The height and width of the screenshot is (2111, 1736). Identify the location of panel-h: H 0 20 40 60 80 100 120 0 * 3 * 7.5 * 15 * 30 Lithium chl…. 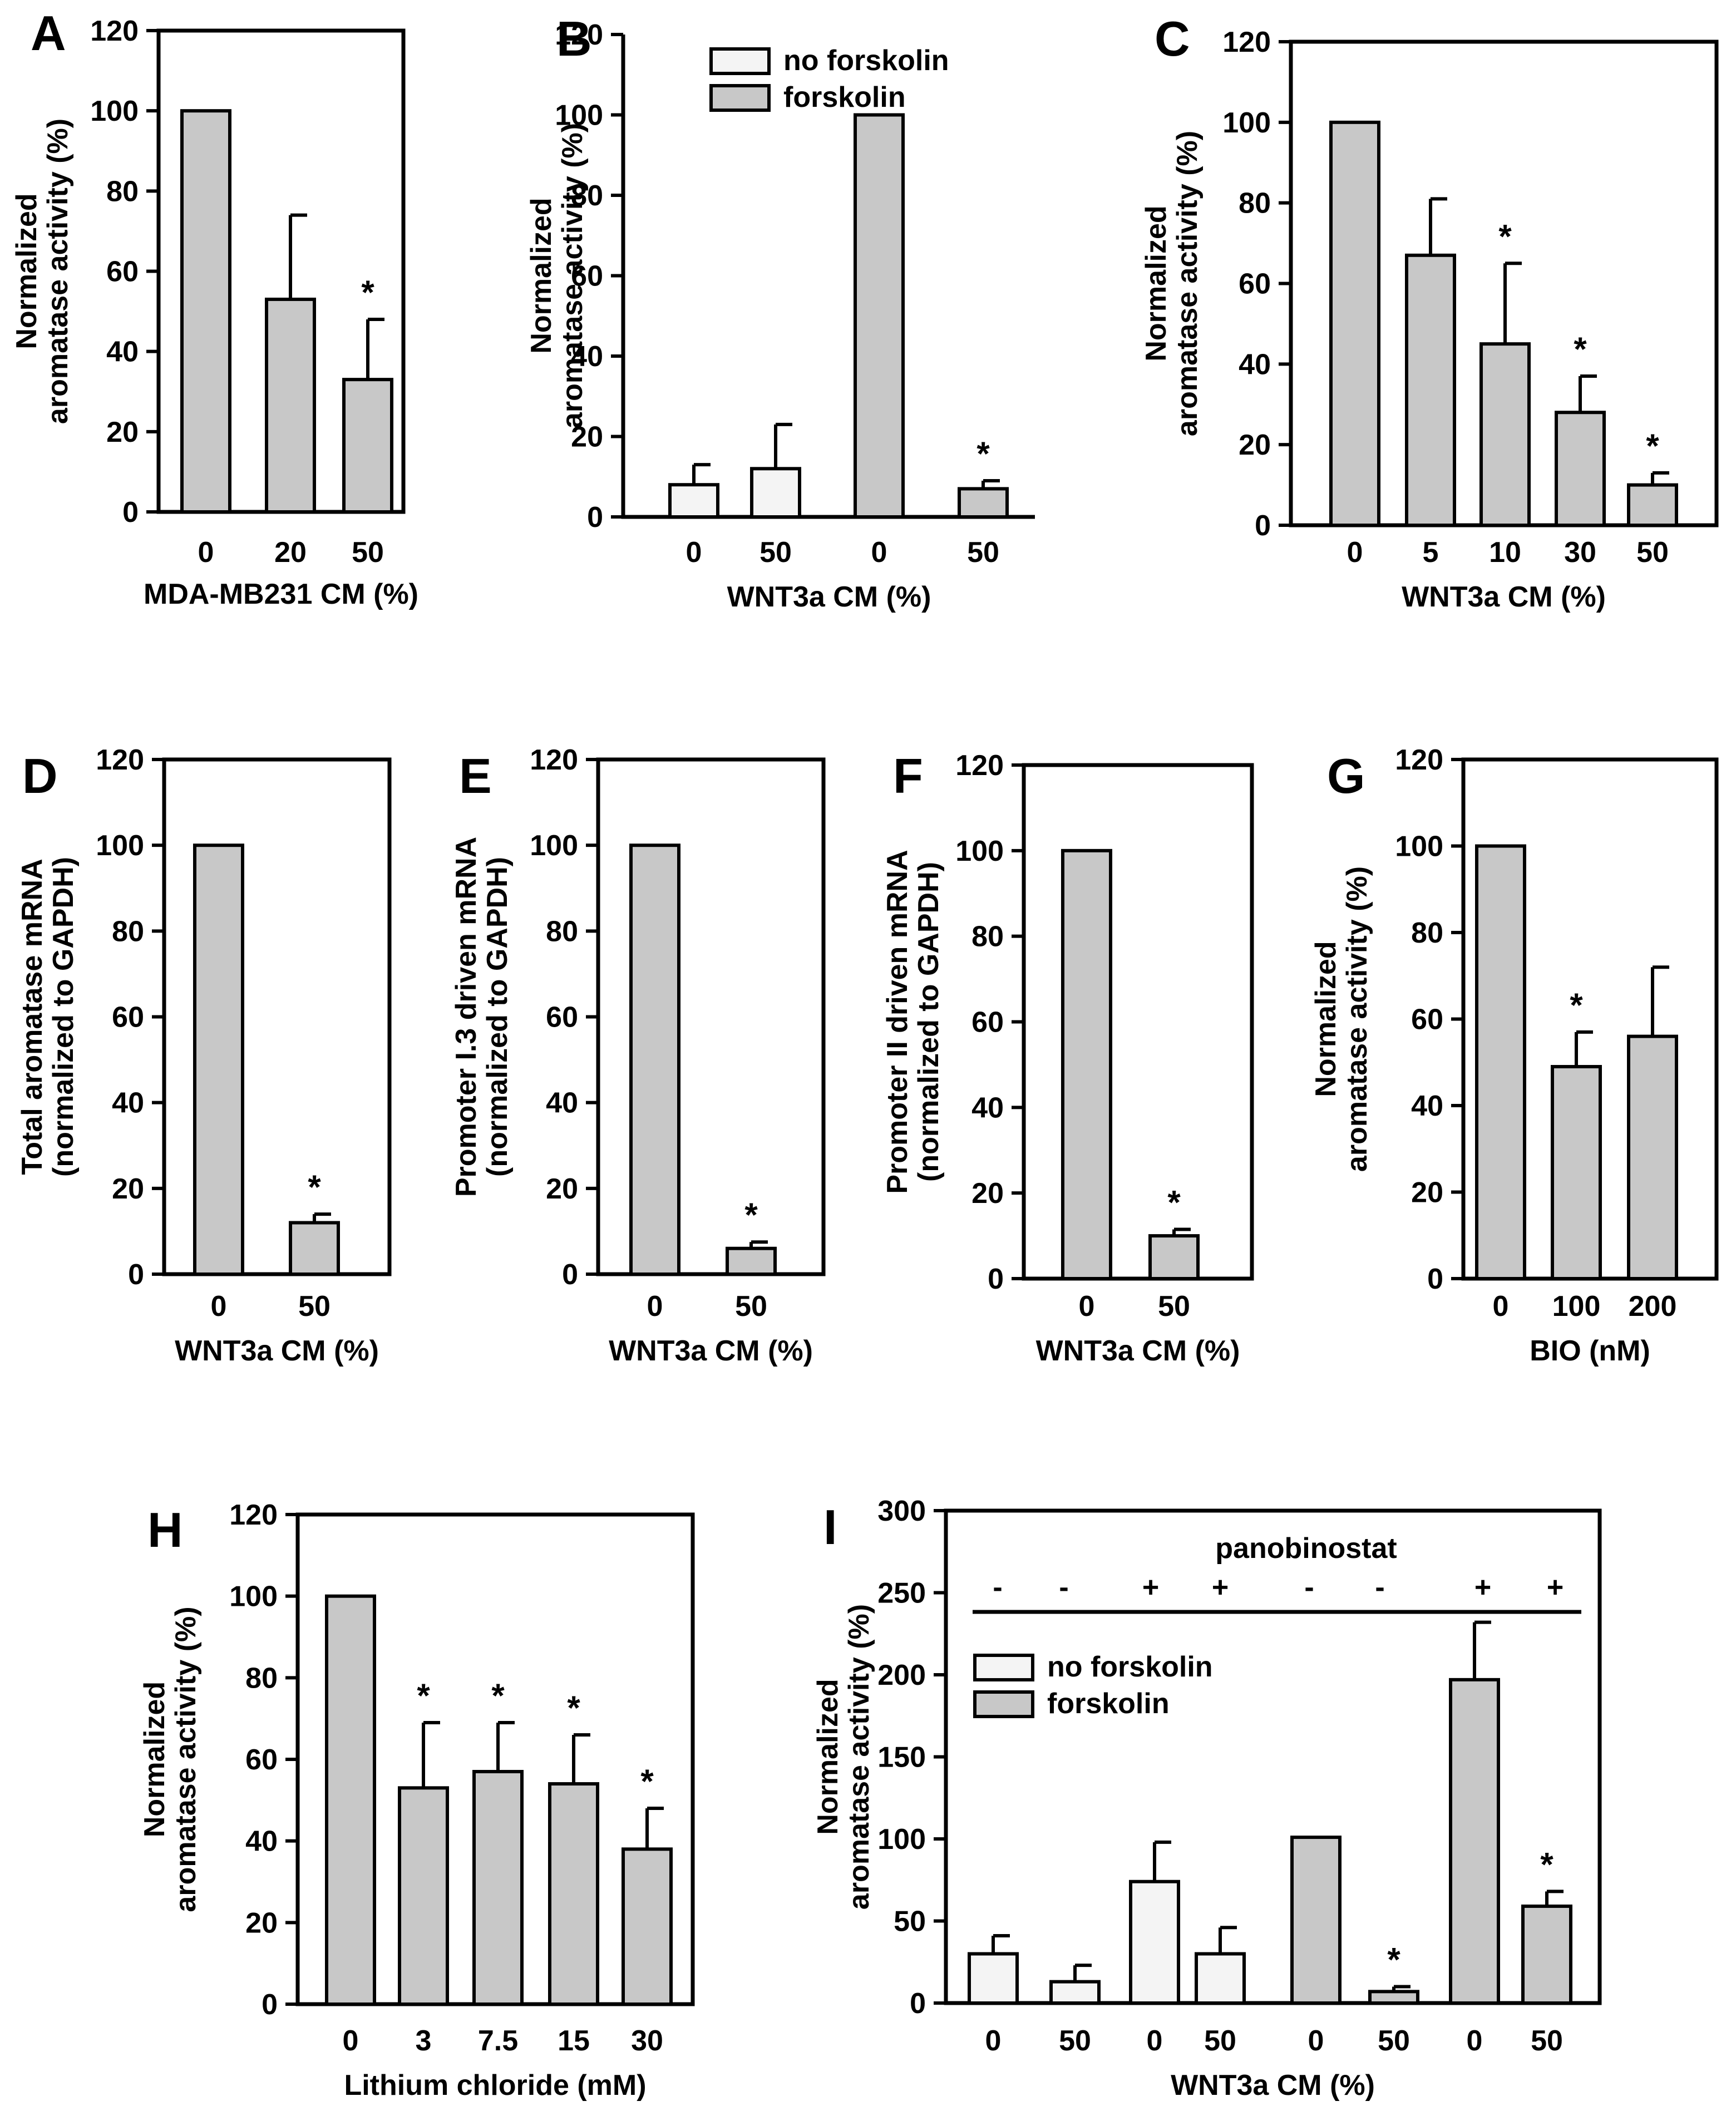
(417, 1801).